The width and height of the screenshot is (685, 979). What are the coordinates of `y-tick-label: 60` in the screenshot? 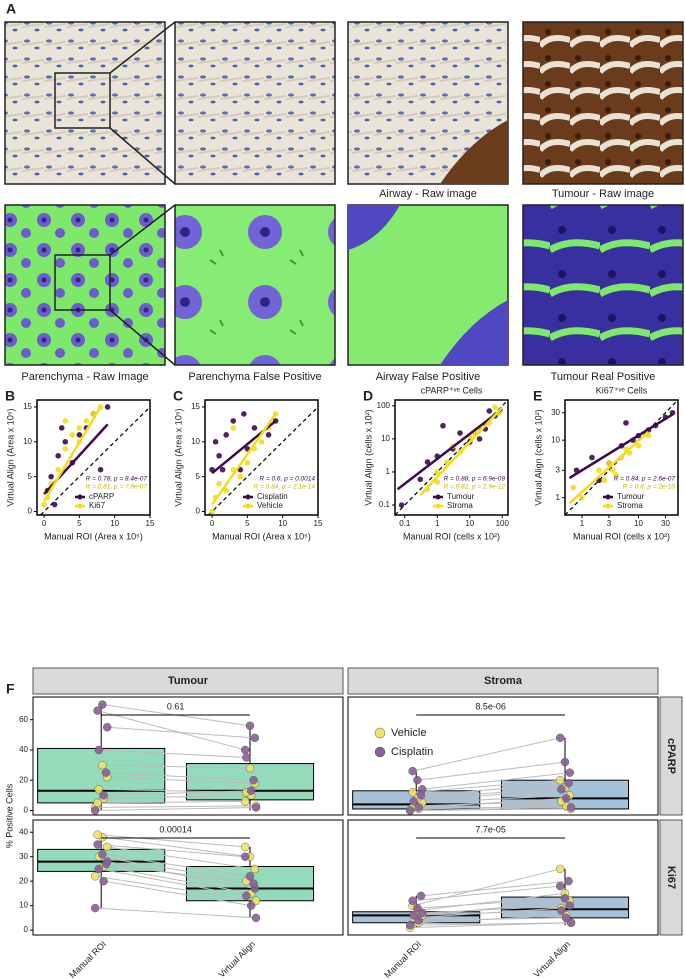 It's located at (23, 719).